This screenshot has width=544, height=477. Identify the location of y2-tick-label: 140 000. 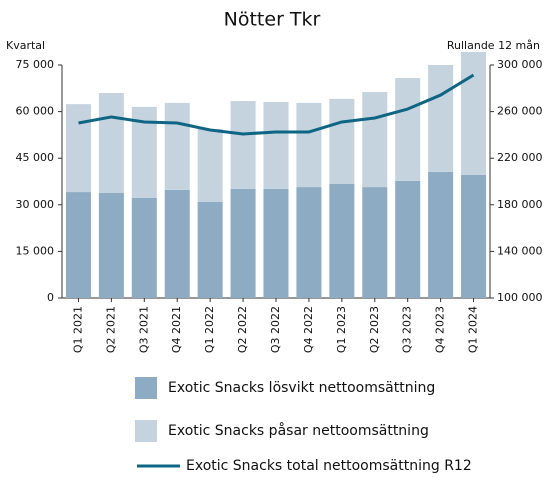
(520, 250).